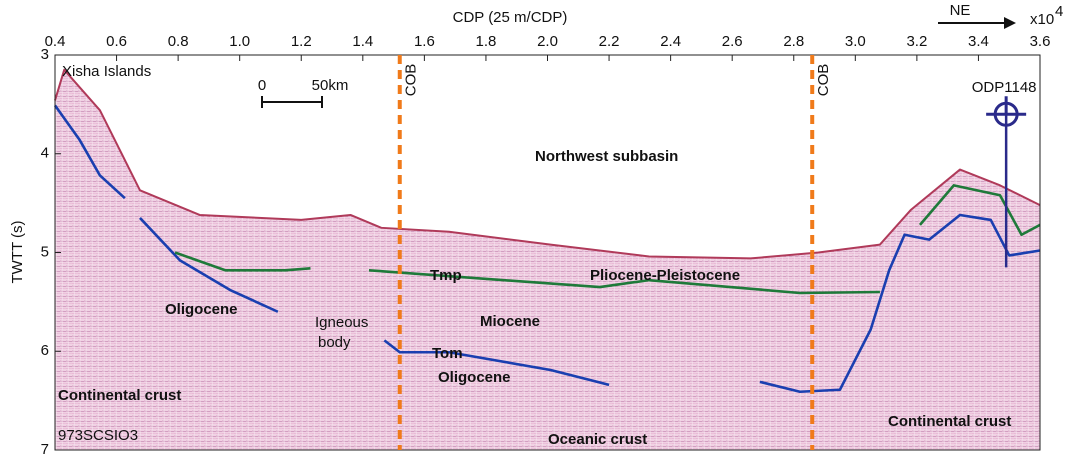 The image size is (1083, 454). I want to click on x-tick-label: 0.4, so click(55, 41).